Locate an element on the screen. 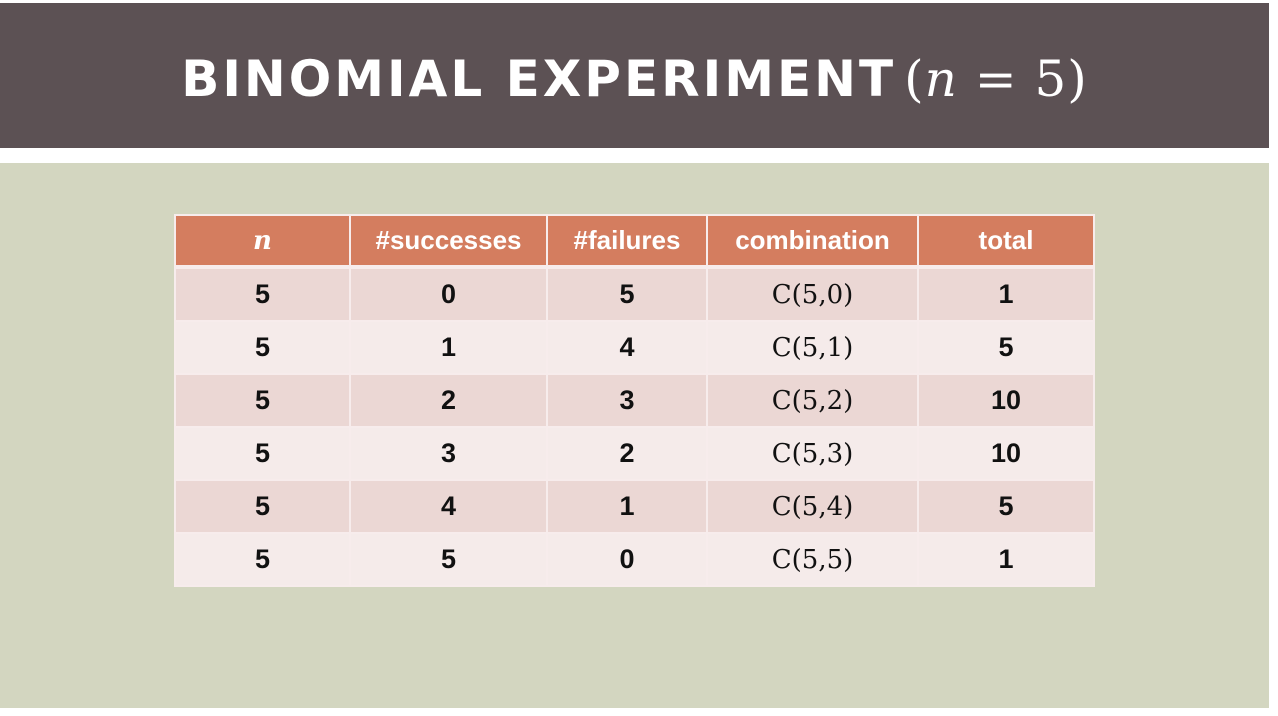 This screenshot has height=716, width=1278. table-row: 5 4 1 C(5,4) 5 is located at coordinates (634, 506).